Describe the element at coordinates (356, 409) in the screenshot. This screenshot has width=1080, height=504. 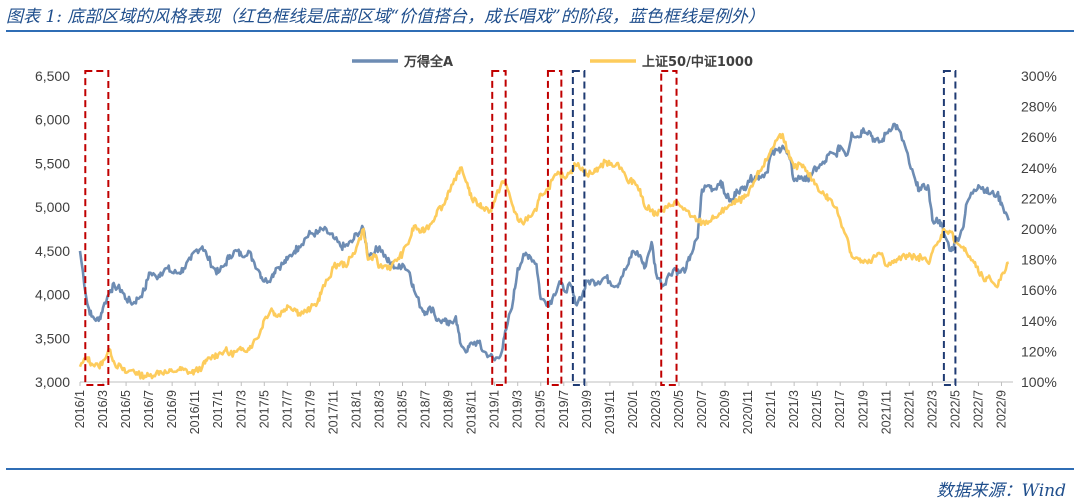
I see `x-tick-label: 2018/1` at that location.